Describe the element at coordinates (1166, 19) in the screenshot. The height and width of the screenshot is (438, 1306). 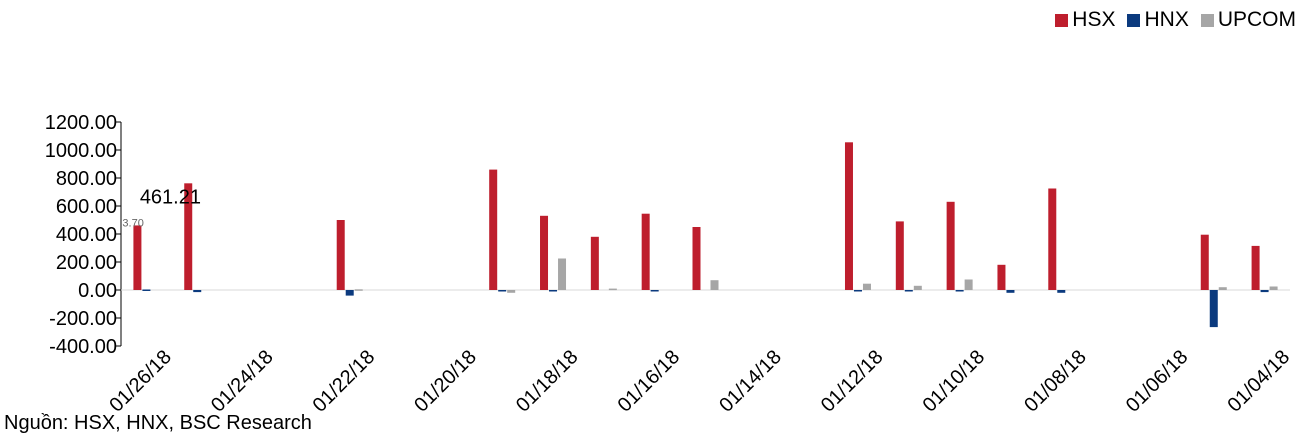
I see `legend-label-hnx: HNX` at that location.